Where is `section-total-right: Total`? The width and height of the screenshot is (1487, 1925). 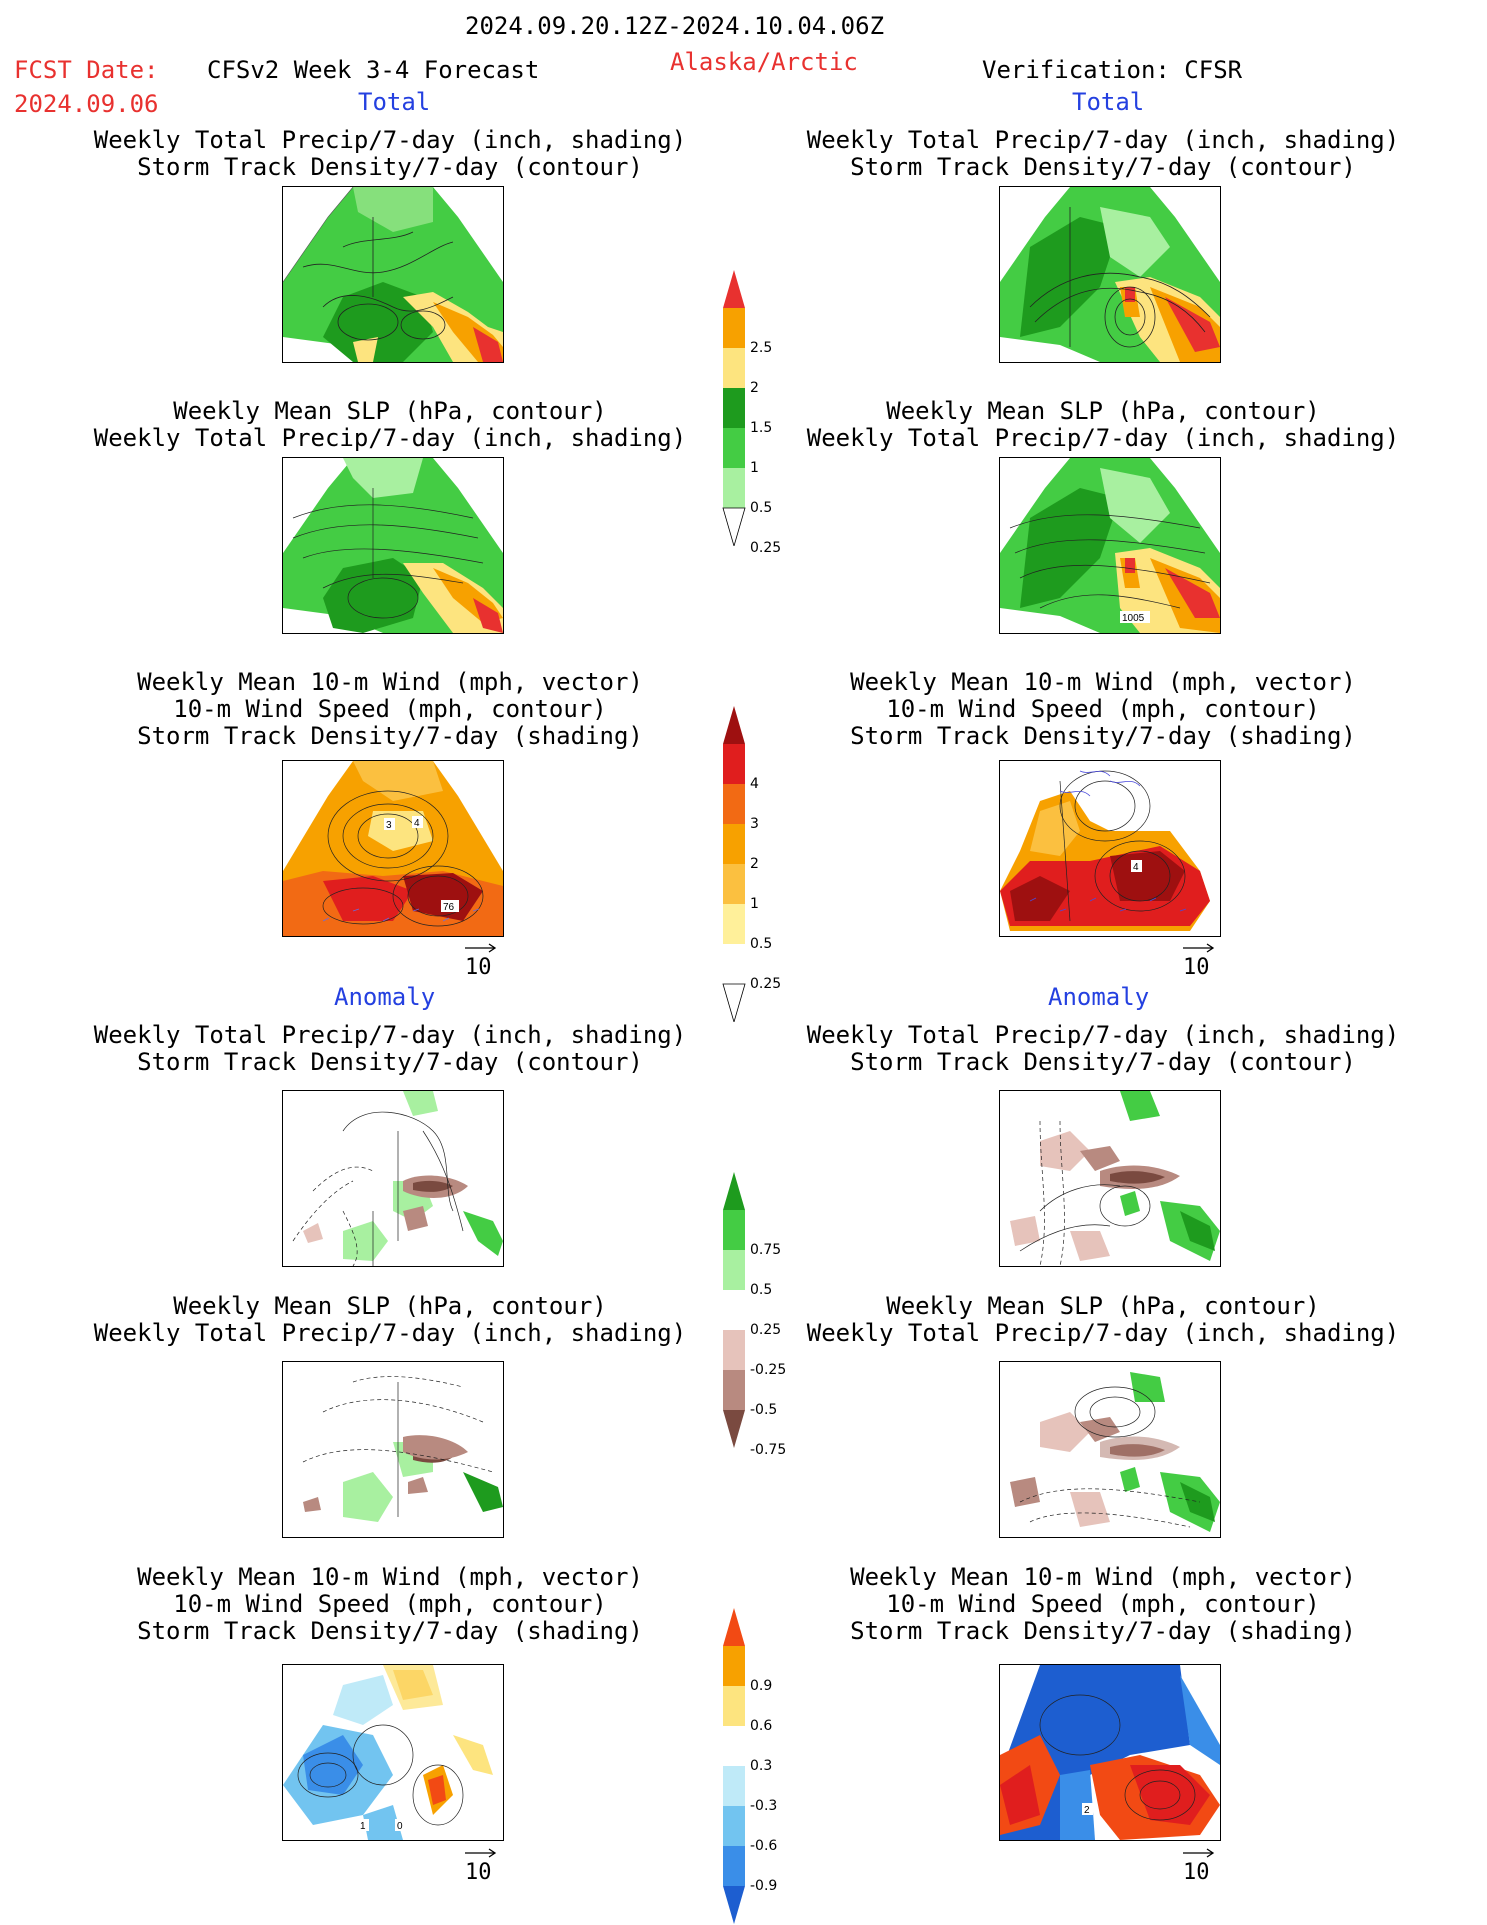
section-total-right: Total is located at coordinates (1108, 102).